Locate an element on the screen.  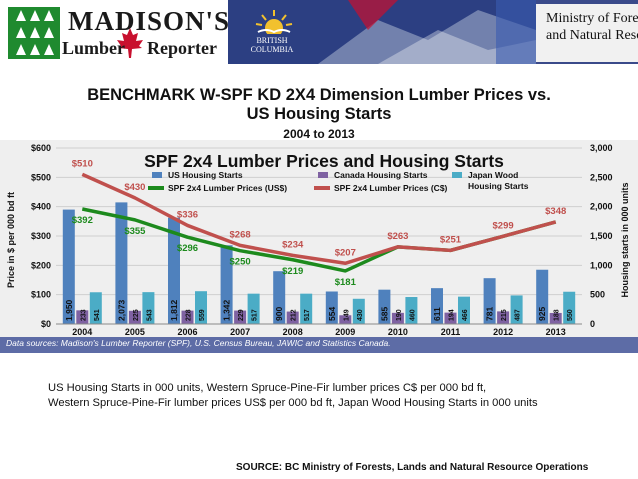
x-tick-label: 2009 is located at coordinates (345, 332).